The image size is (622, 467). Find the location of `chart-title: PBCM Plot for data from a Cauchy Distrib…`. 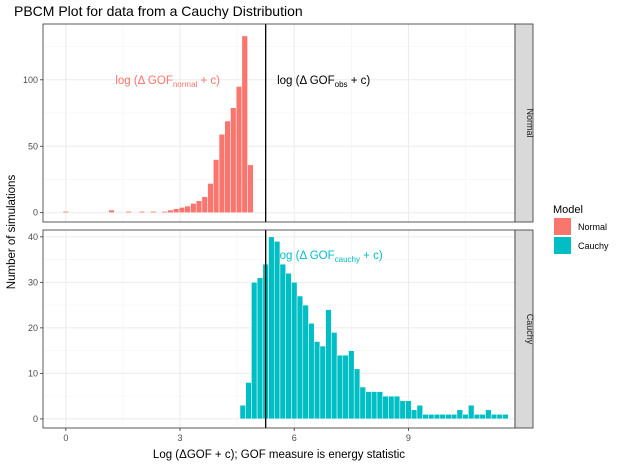

chart-title: PBCM Plot for data from a Cauchy Distrib… is located at coordinates (158, 11).